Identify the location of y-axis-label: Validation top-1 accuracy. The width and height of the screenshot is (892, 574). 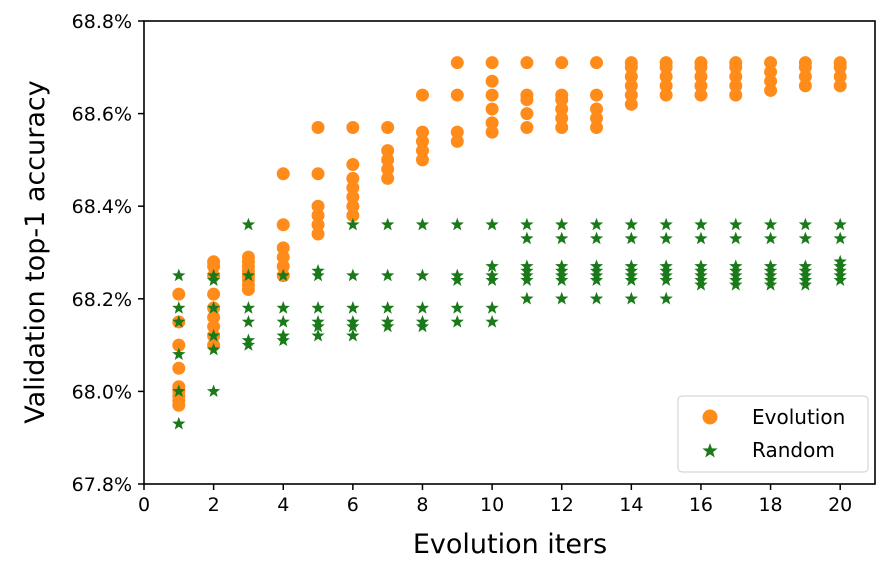
(35, 251).